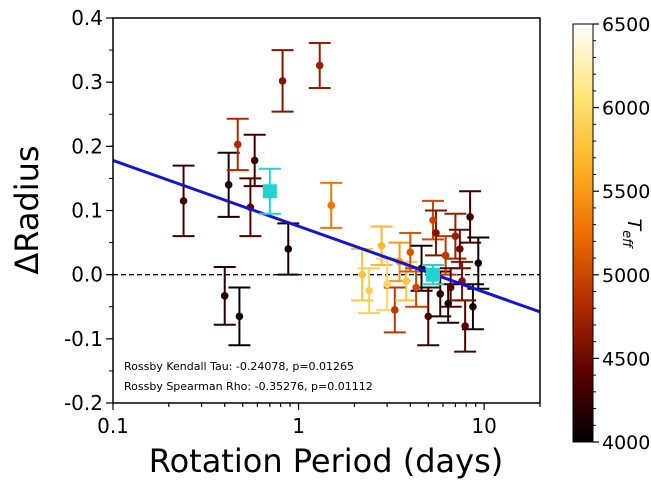  What do you see at coordinates (298, 426) in the screenshot?
I see `x-tick-label: 1` at bounding box center [298, 426].